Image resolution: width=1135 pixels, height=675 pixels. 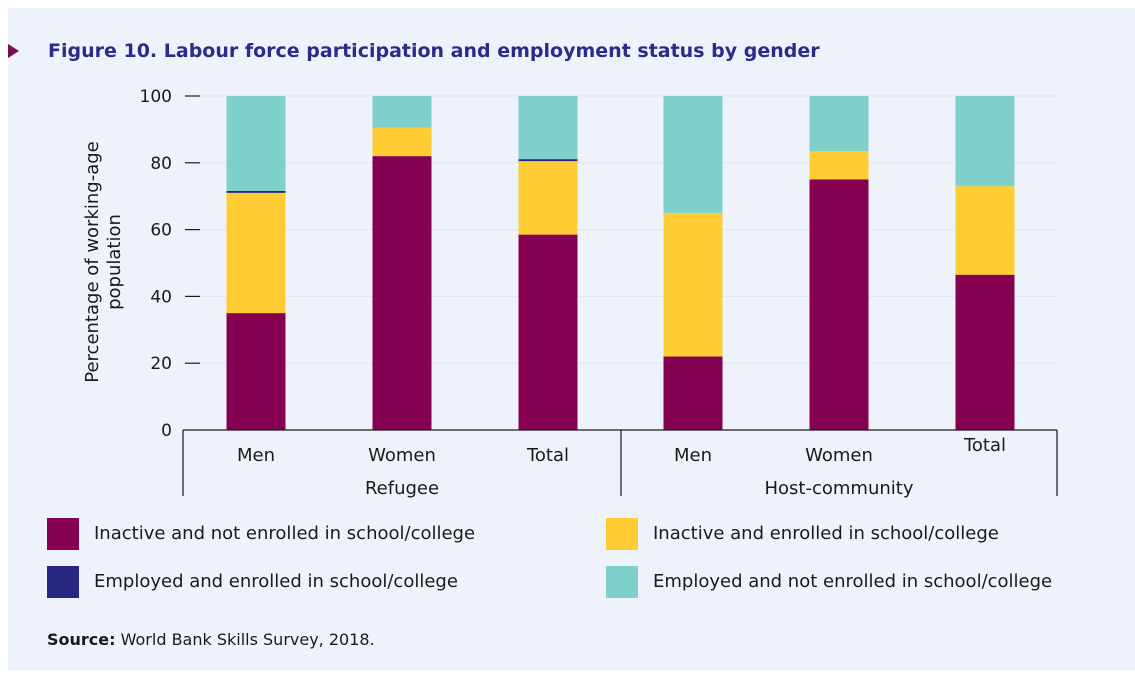 I want to click on y-tick-label: 80, so click(x=161, y=164).